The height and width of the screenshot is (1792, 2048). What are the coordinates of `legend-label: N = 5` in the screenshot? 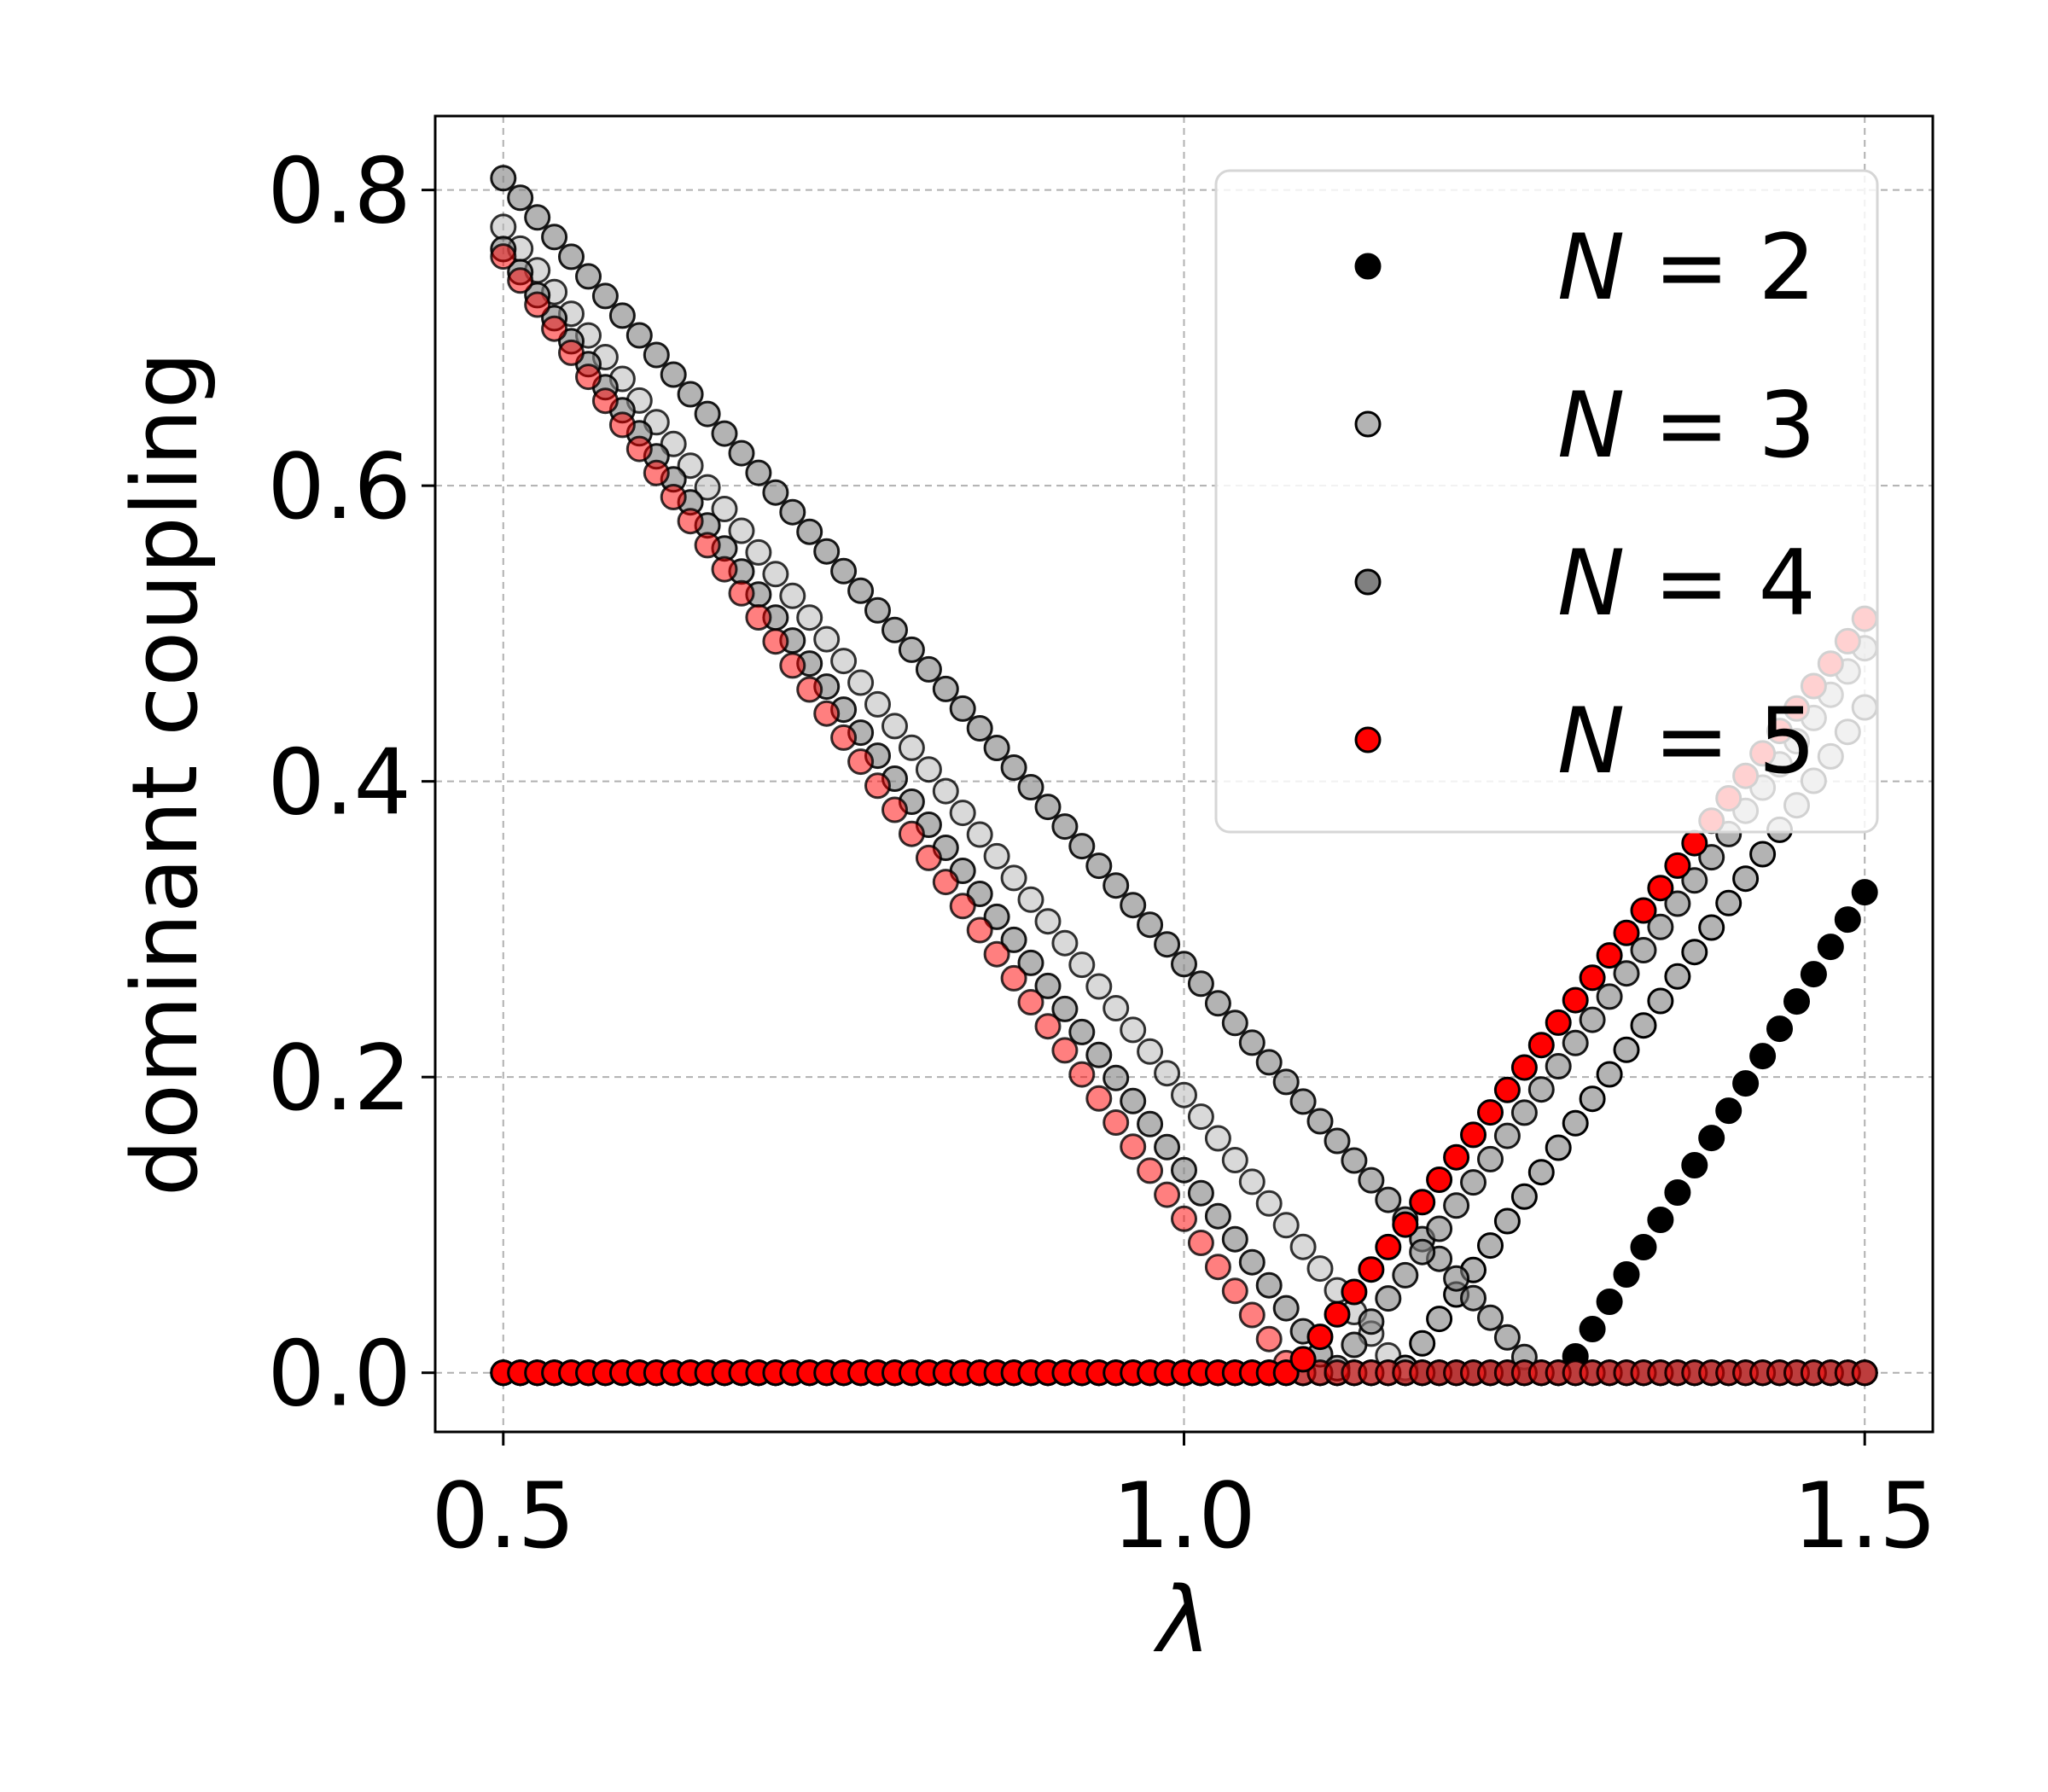 It's located at (1686, 741).